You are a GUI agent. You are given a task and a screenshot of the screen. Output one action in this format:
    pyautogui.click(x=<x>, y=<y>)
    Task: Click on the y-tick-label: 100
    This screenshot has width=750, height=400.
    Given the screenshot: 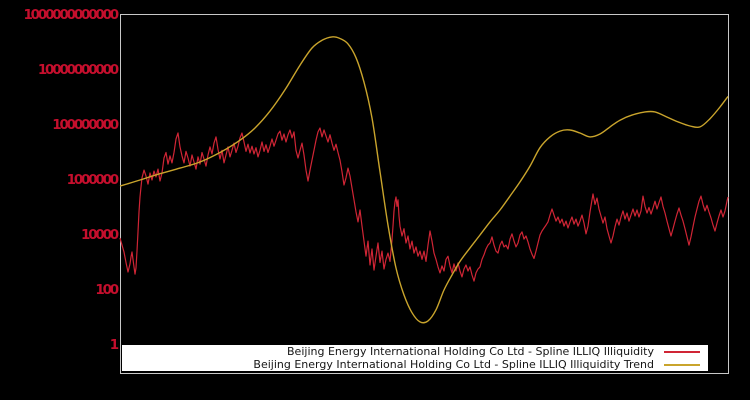 What is the action you would take?
    pyautogui.click(x=107, y=290)
    